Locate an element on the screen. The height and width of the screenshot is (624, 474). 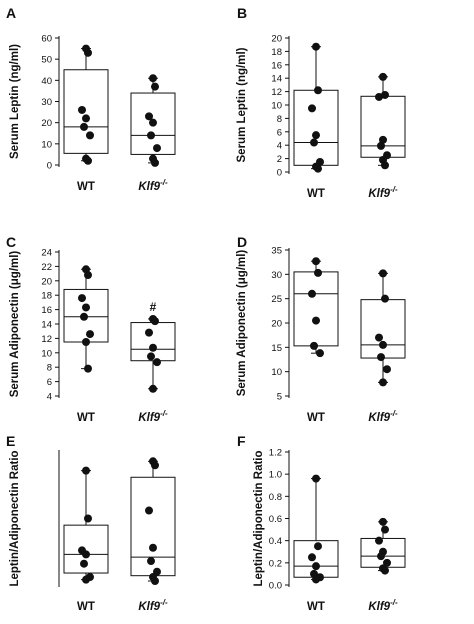
y-tick-label: 15 is located at coordinates (276, 348).